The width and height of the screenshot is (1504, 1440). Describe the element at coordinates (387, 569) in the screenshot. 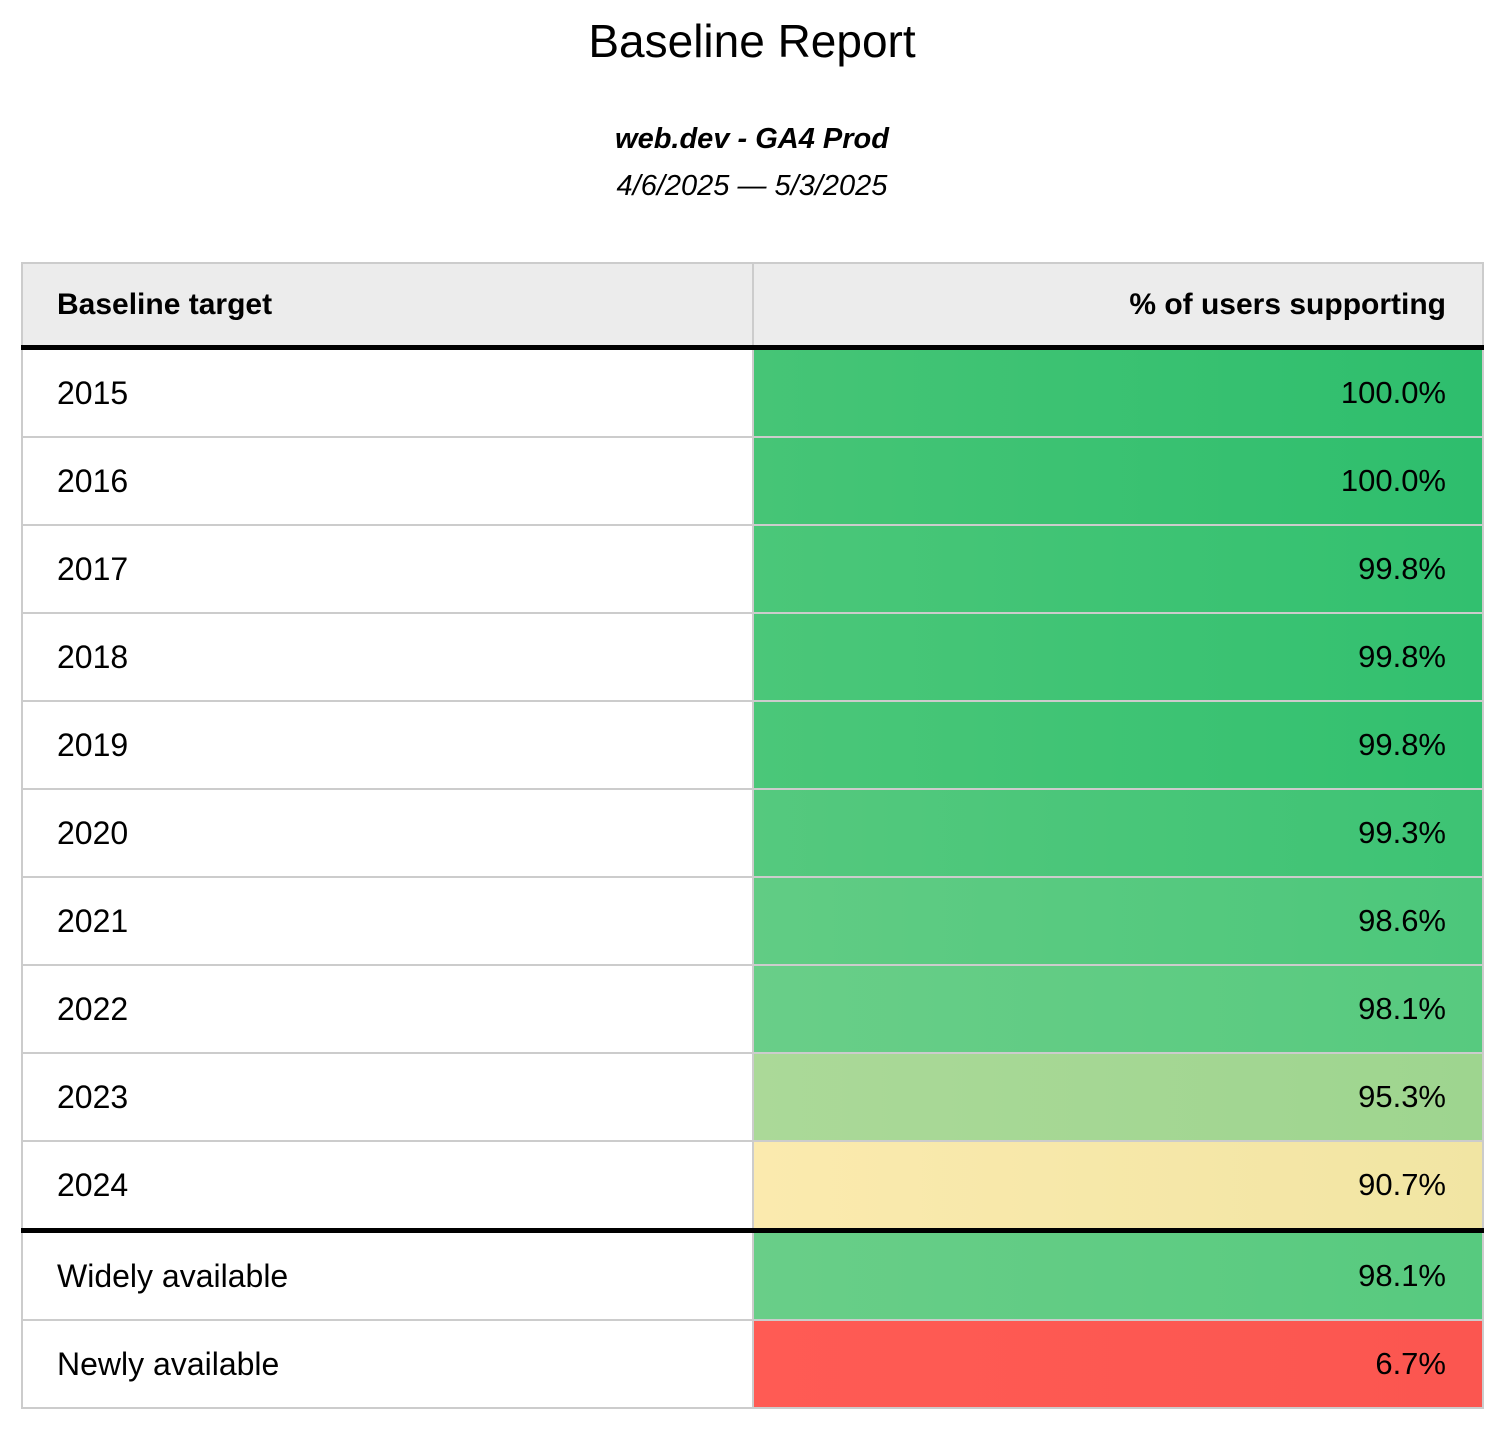

I see `baseline-target-cell: 2017` at that location.